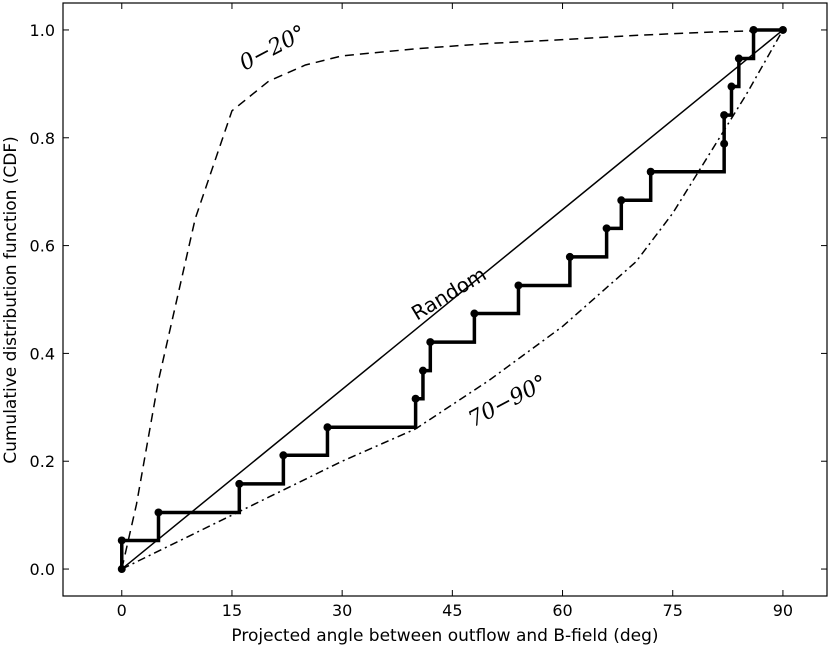  Describe the element at coordinates (673, 610) in the screenshot. I see `x-tick-label: 75` at that location.